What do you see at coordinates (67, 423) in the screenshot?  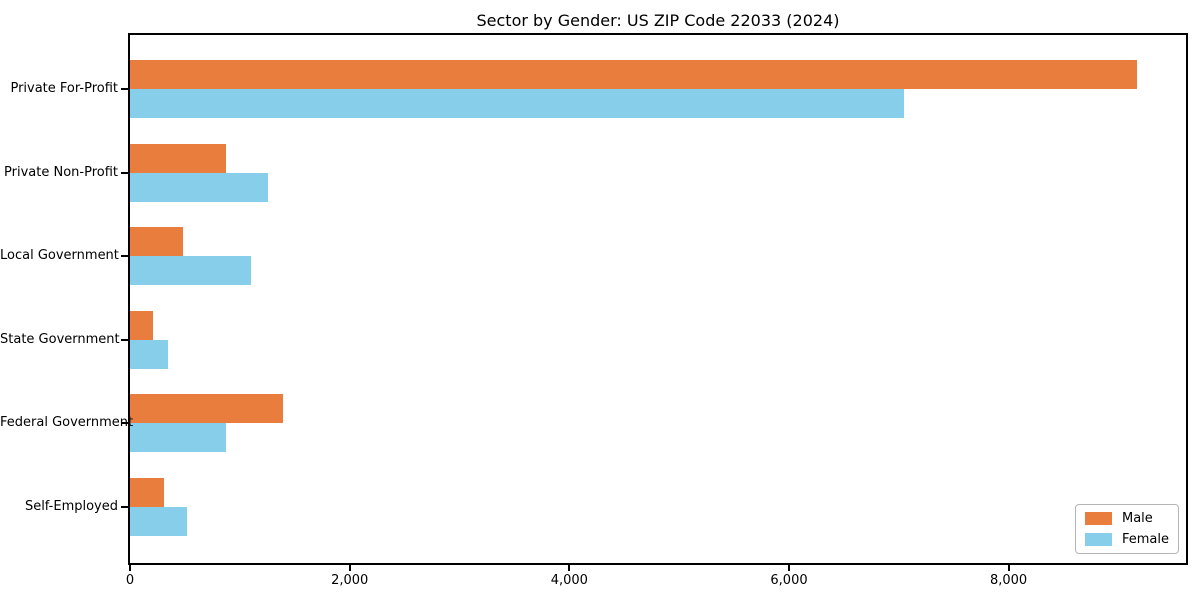 I see `y-tick-label: Federal Government` at bounding box center [67, 423].